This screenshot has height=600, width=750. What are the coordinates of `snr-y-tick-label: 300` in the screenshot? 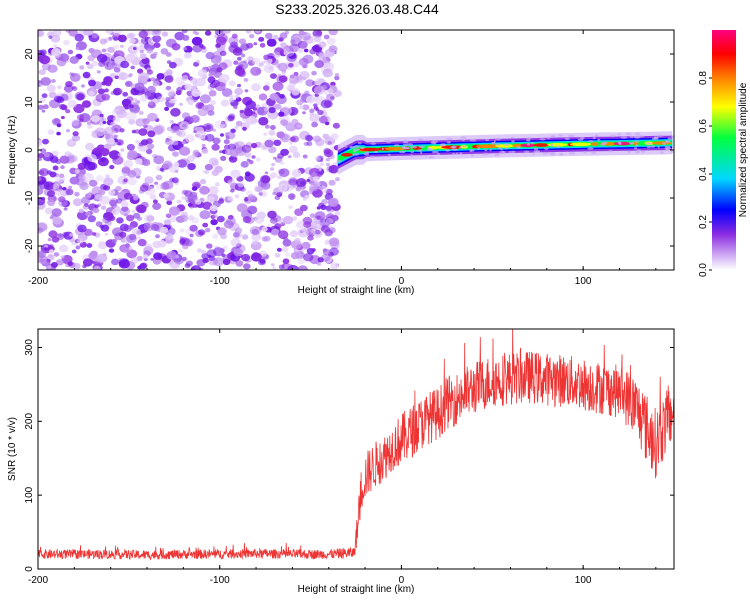 It's located at (29, 347).